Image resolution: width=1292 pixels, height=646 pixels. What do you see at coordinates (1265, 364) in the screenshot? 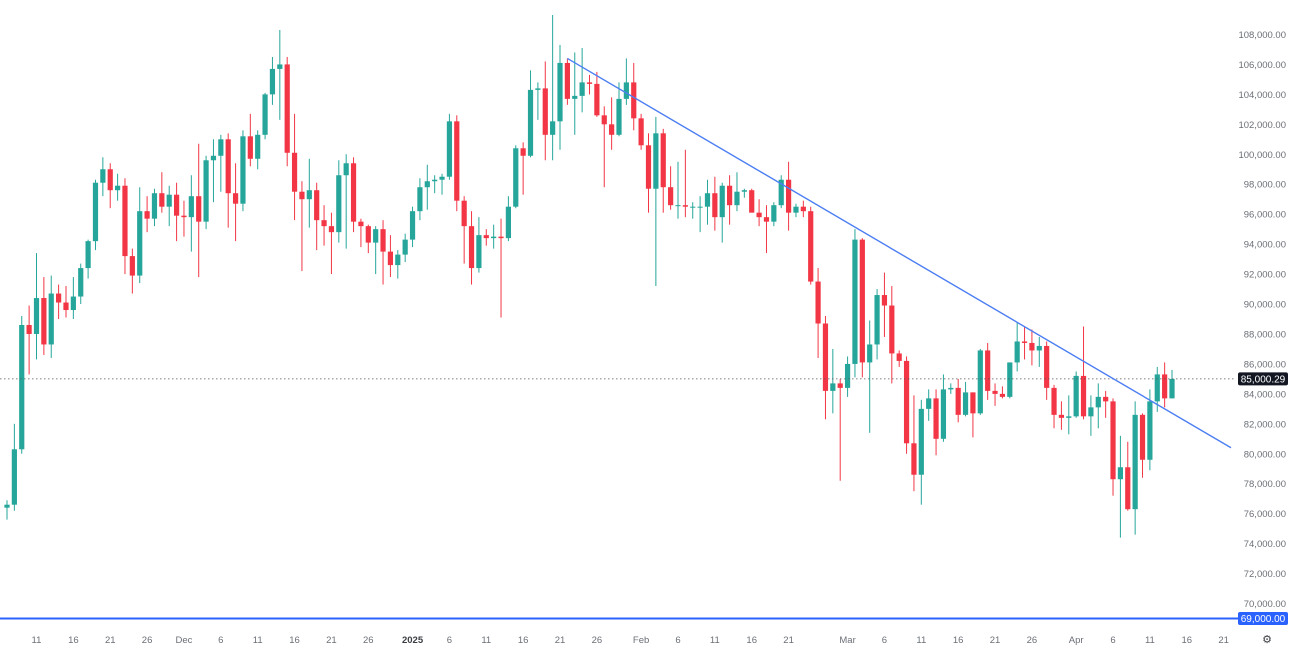
I see `price-tick-label: 86,000.00` at bounding box center [1265, 364].